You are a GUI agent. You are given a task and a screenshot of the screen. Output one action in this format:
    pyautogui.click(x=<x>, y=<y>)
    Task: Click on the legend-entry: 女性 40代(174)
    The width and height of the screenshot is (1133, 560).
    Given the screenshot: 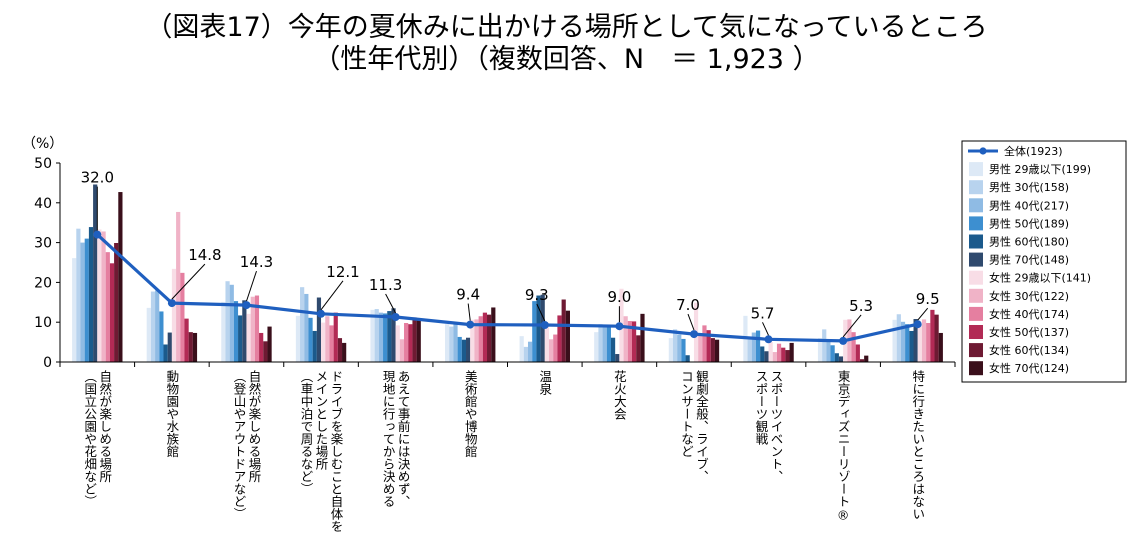 What is the action you would take?
    pyautogui.click(x=1029, y=314)
    